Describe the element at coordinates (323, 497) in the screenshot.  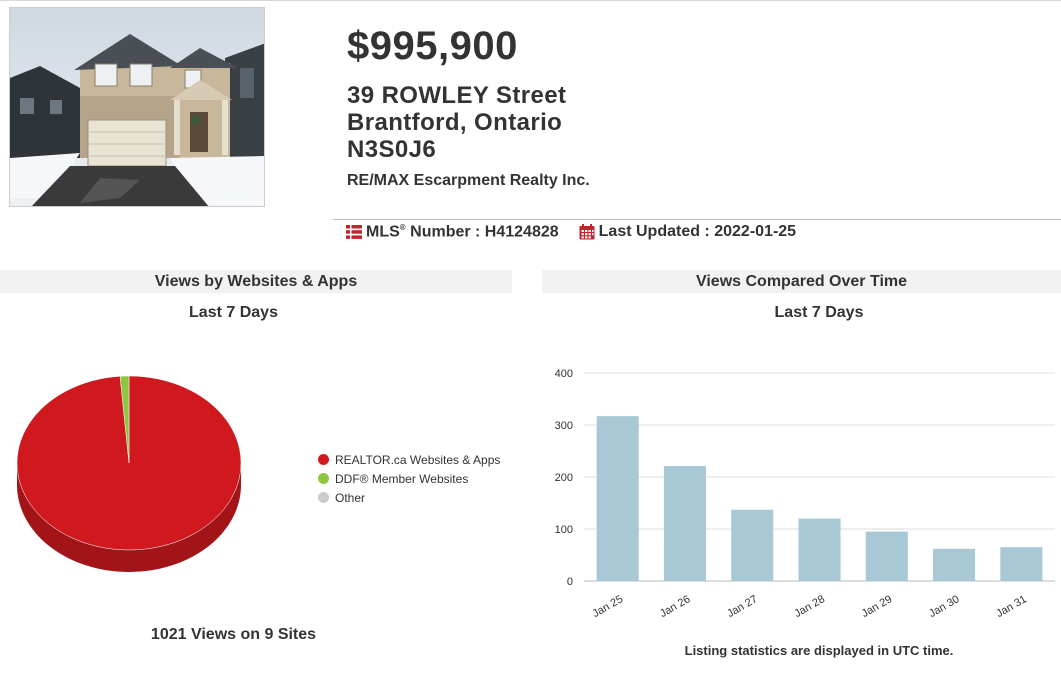
I see `legend-dot-other` at that location.